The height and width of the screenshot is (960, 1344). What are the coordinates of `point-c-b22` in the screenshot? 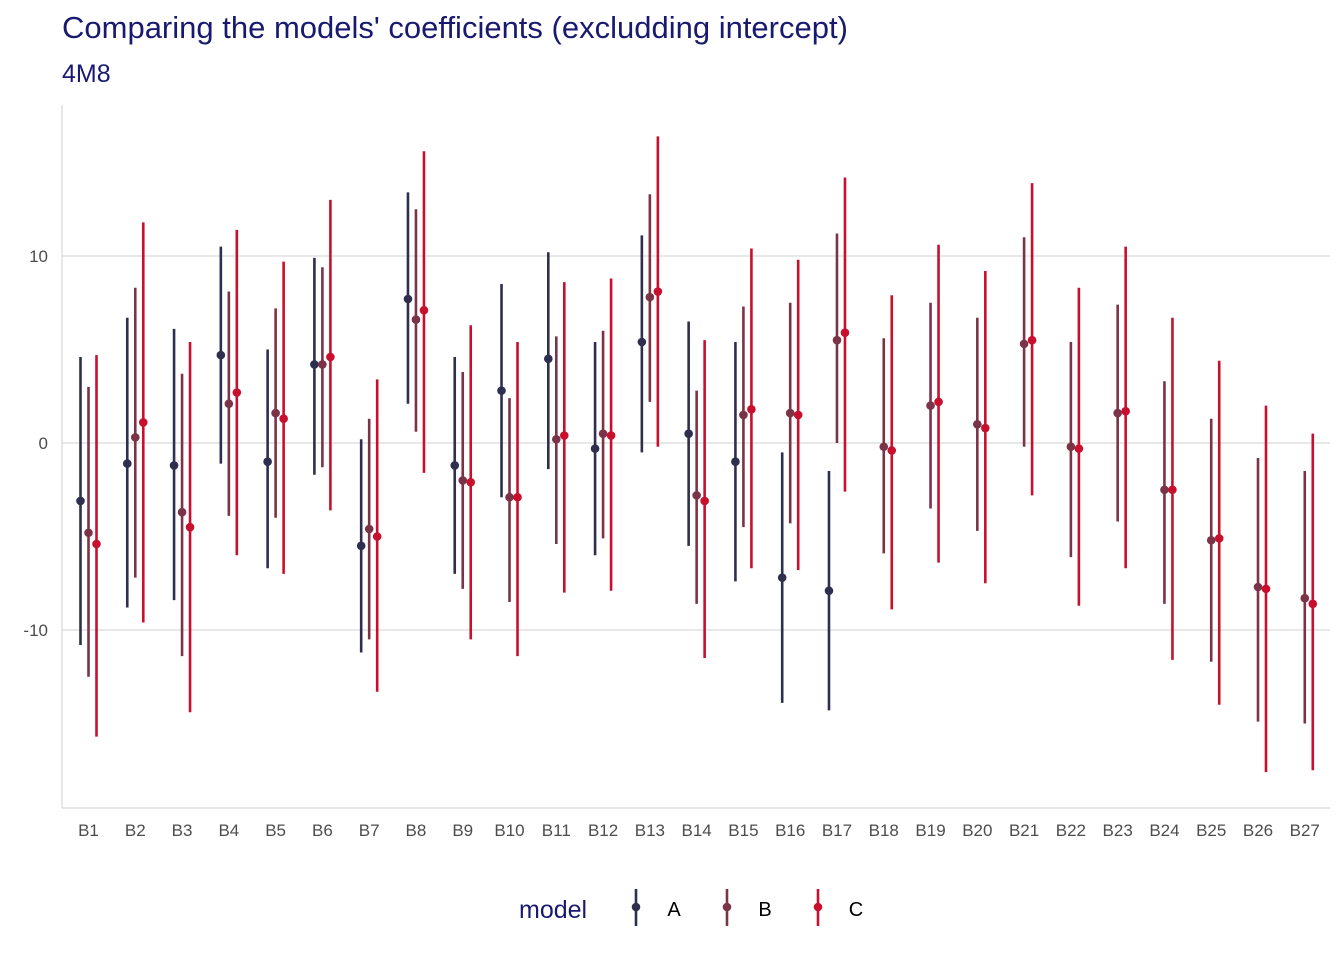 It's located at (1079, 448).